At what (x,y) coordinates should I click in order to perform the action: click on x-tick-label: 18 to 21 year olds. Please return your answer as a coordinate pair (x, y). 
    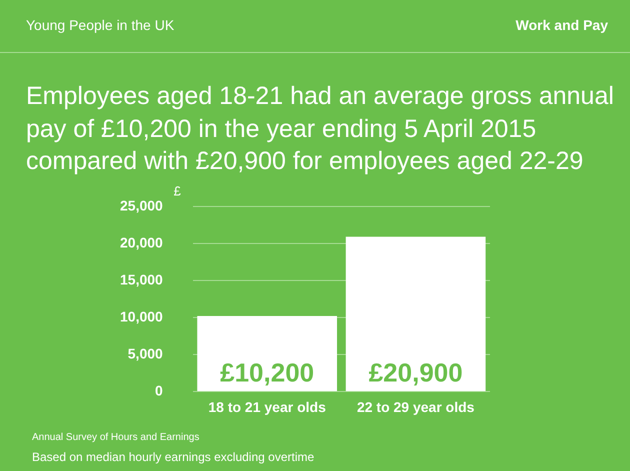
    Looking at the image, I should click on (267, 406).